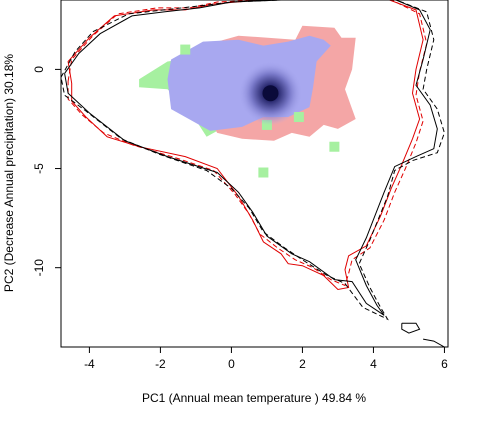 The height and width of the screenshot is (422, 480). I want to click on small-black-outline, so click(411, 328).